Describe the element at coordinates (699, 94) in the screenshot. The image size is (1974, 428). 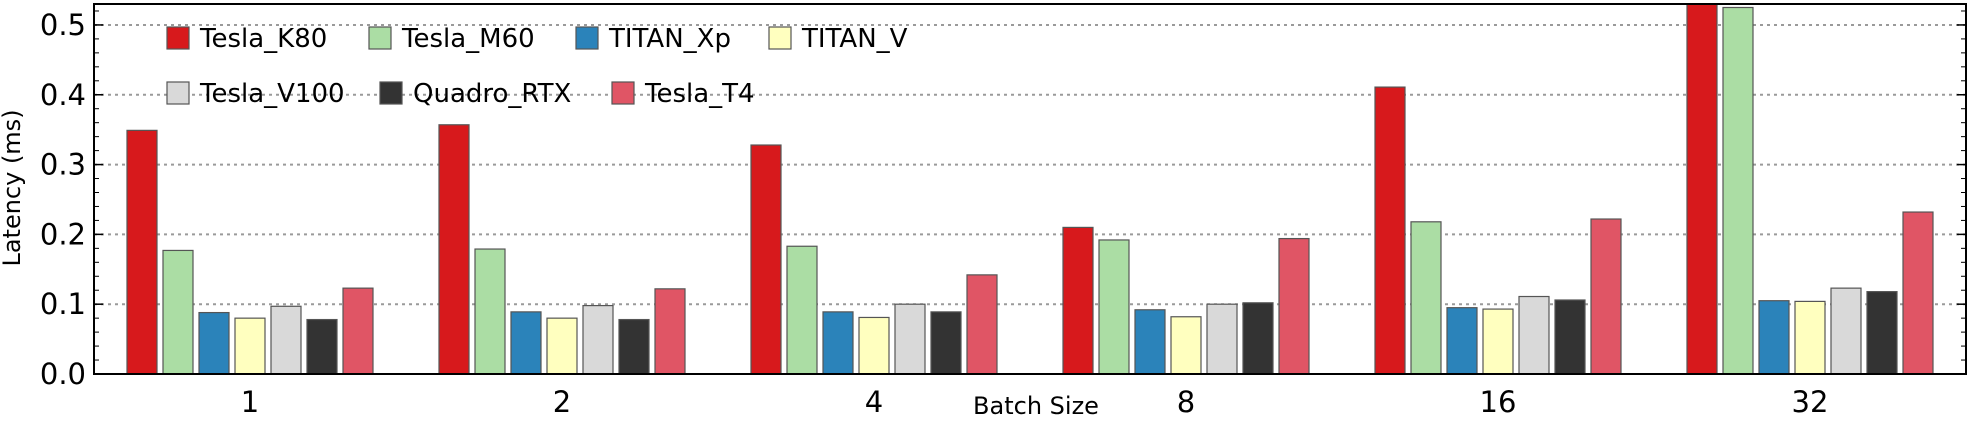
I see `legend-label-Tesla_T4: Tesla_T4` at that location.